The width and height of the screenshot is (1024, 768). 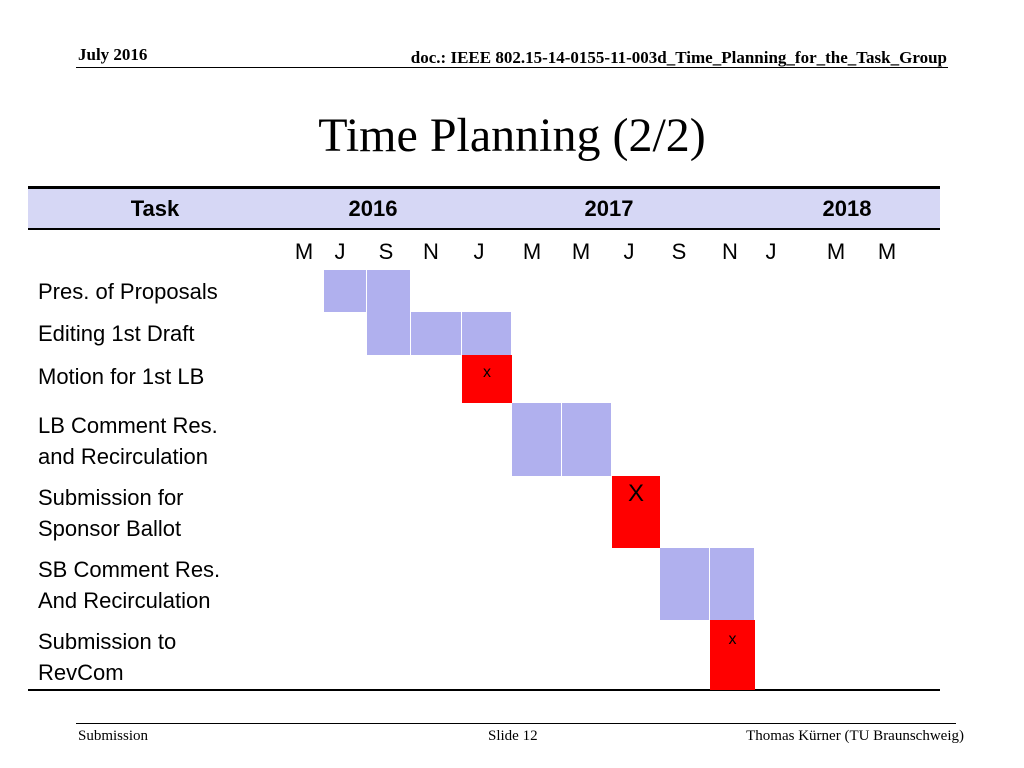 What do you see at coordinates (636, 512) in the screenshot?
I see `milestone-cell: X` at bounding box center [636, 512].